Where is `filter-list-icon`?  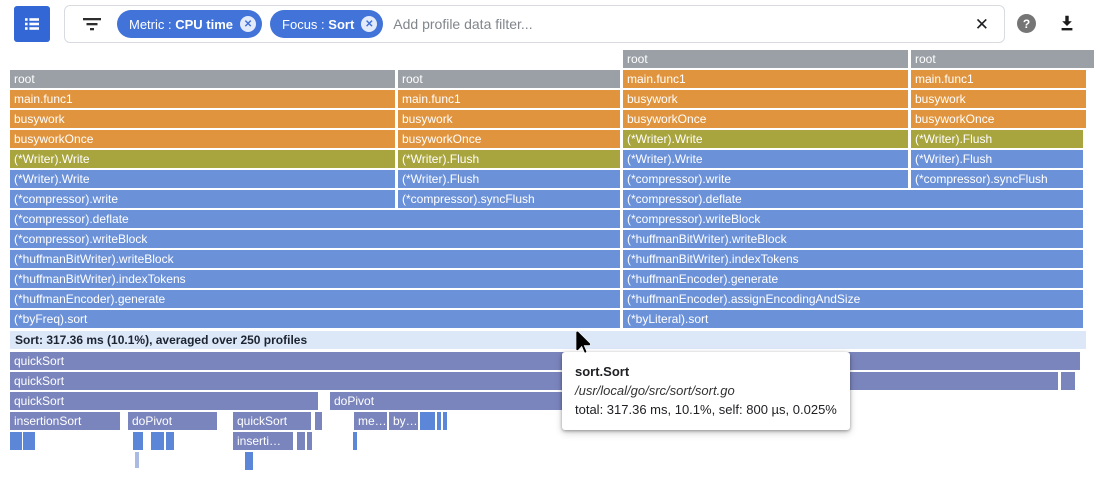 filter-list-icon is located at coordinates (92, 24).